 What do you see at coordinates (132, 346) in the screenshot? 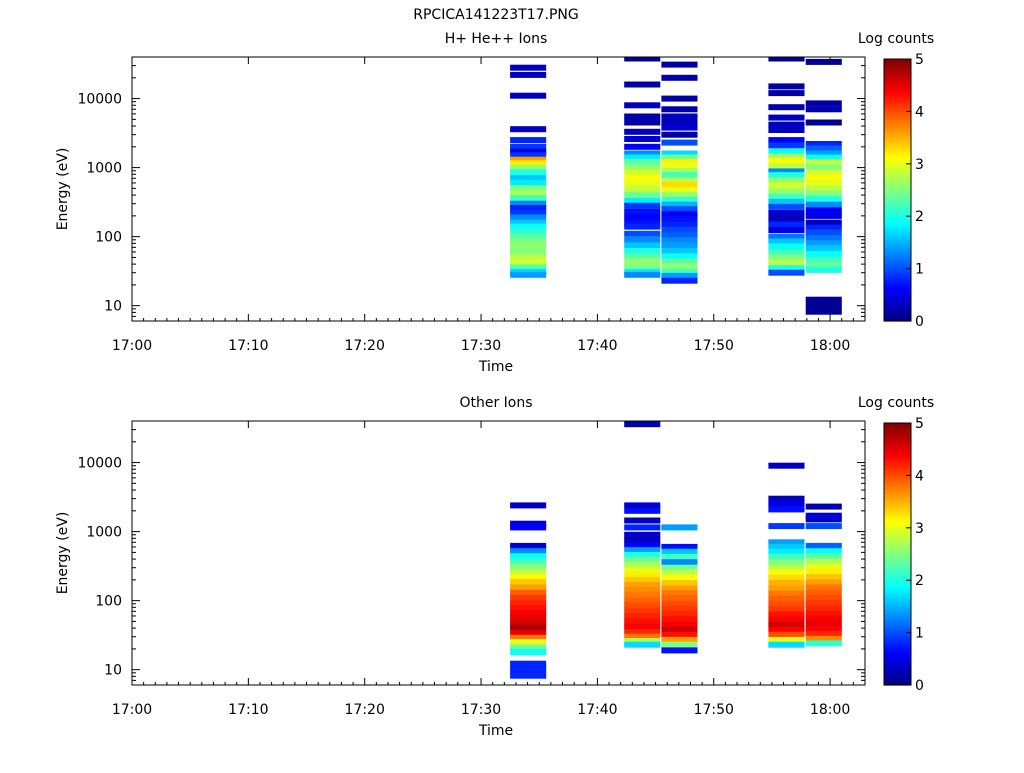
I see `x-tick-label: 17:00` at bounding box center [132, 346].